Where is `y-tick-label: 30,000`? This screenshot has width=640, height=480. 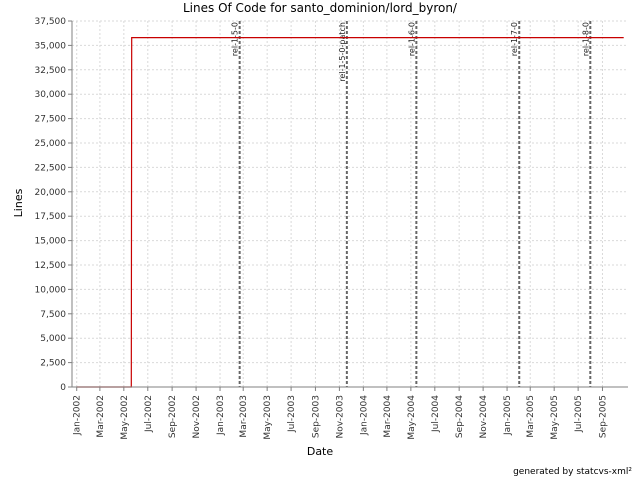
y-tick-label: 30,000 is located at coordinates (51, 95).